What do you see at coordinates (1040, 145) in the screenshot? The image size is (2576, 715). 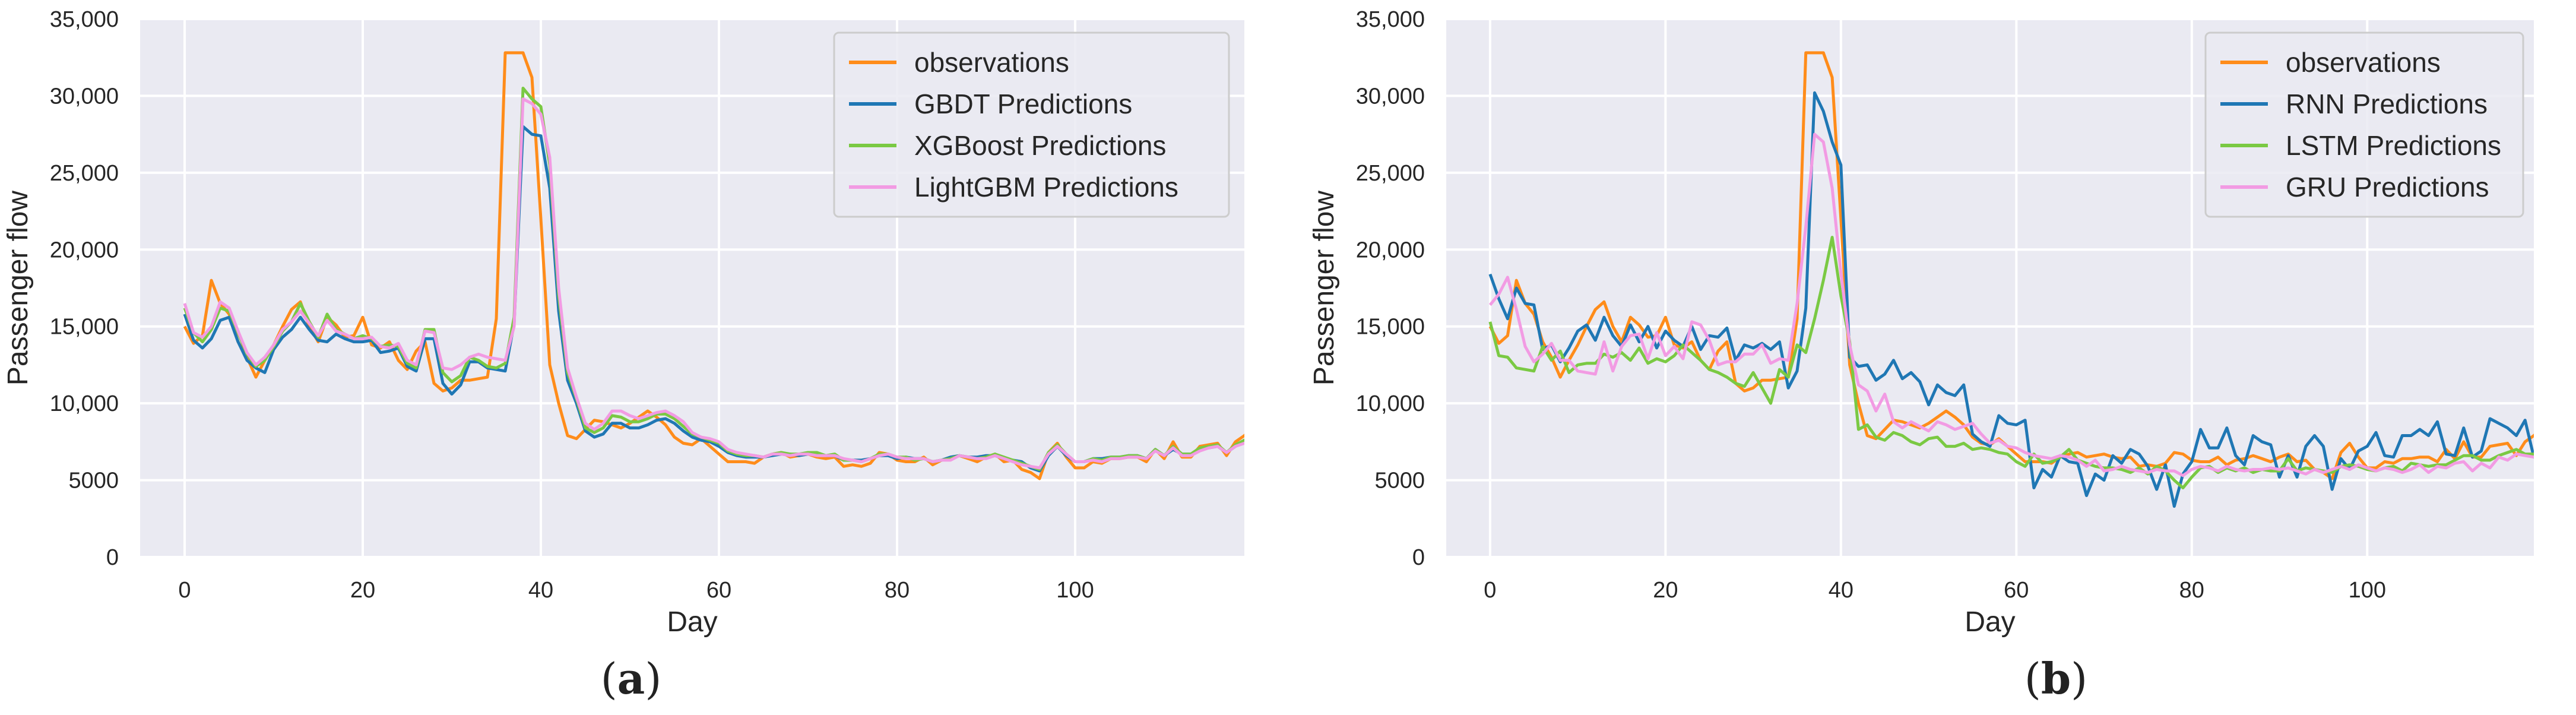 I see `legend-label: XGBoost Predictions` at bounding box center [1040, 145].